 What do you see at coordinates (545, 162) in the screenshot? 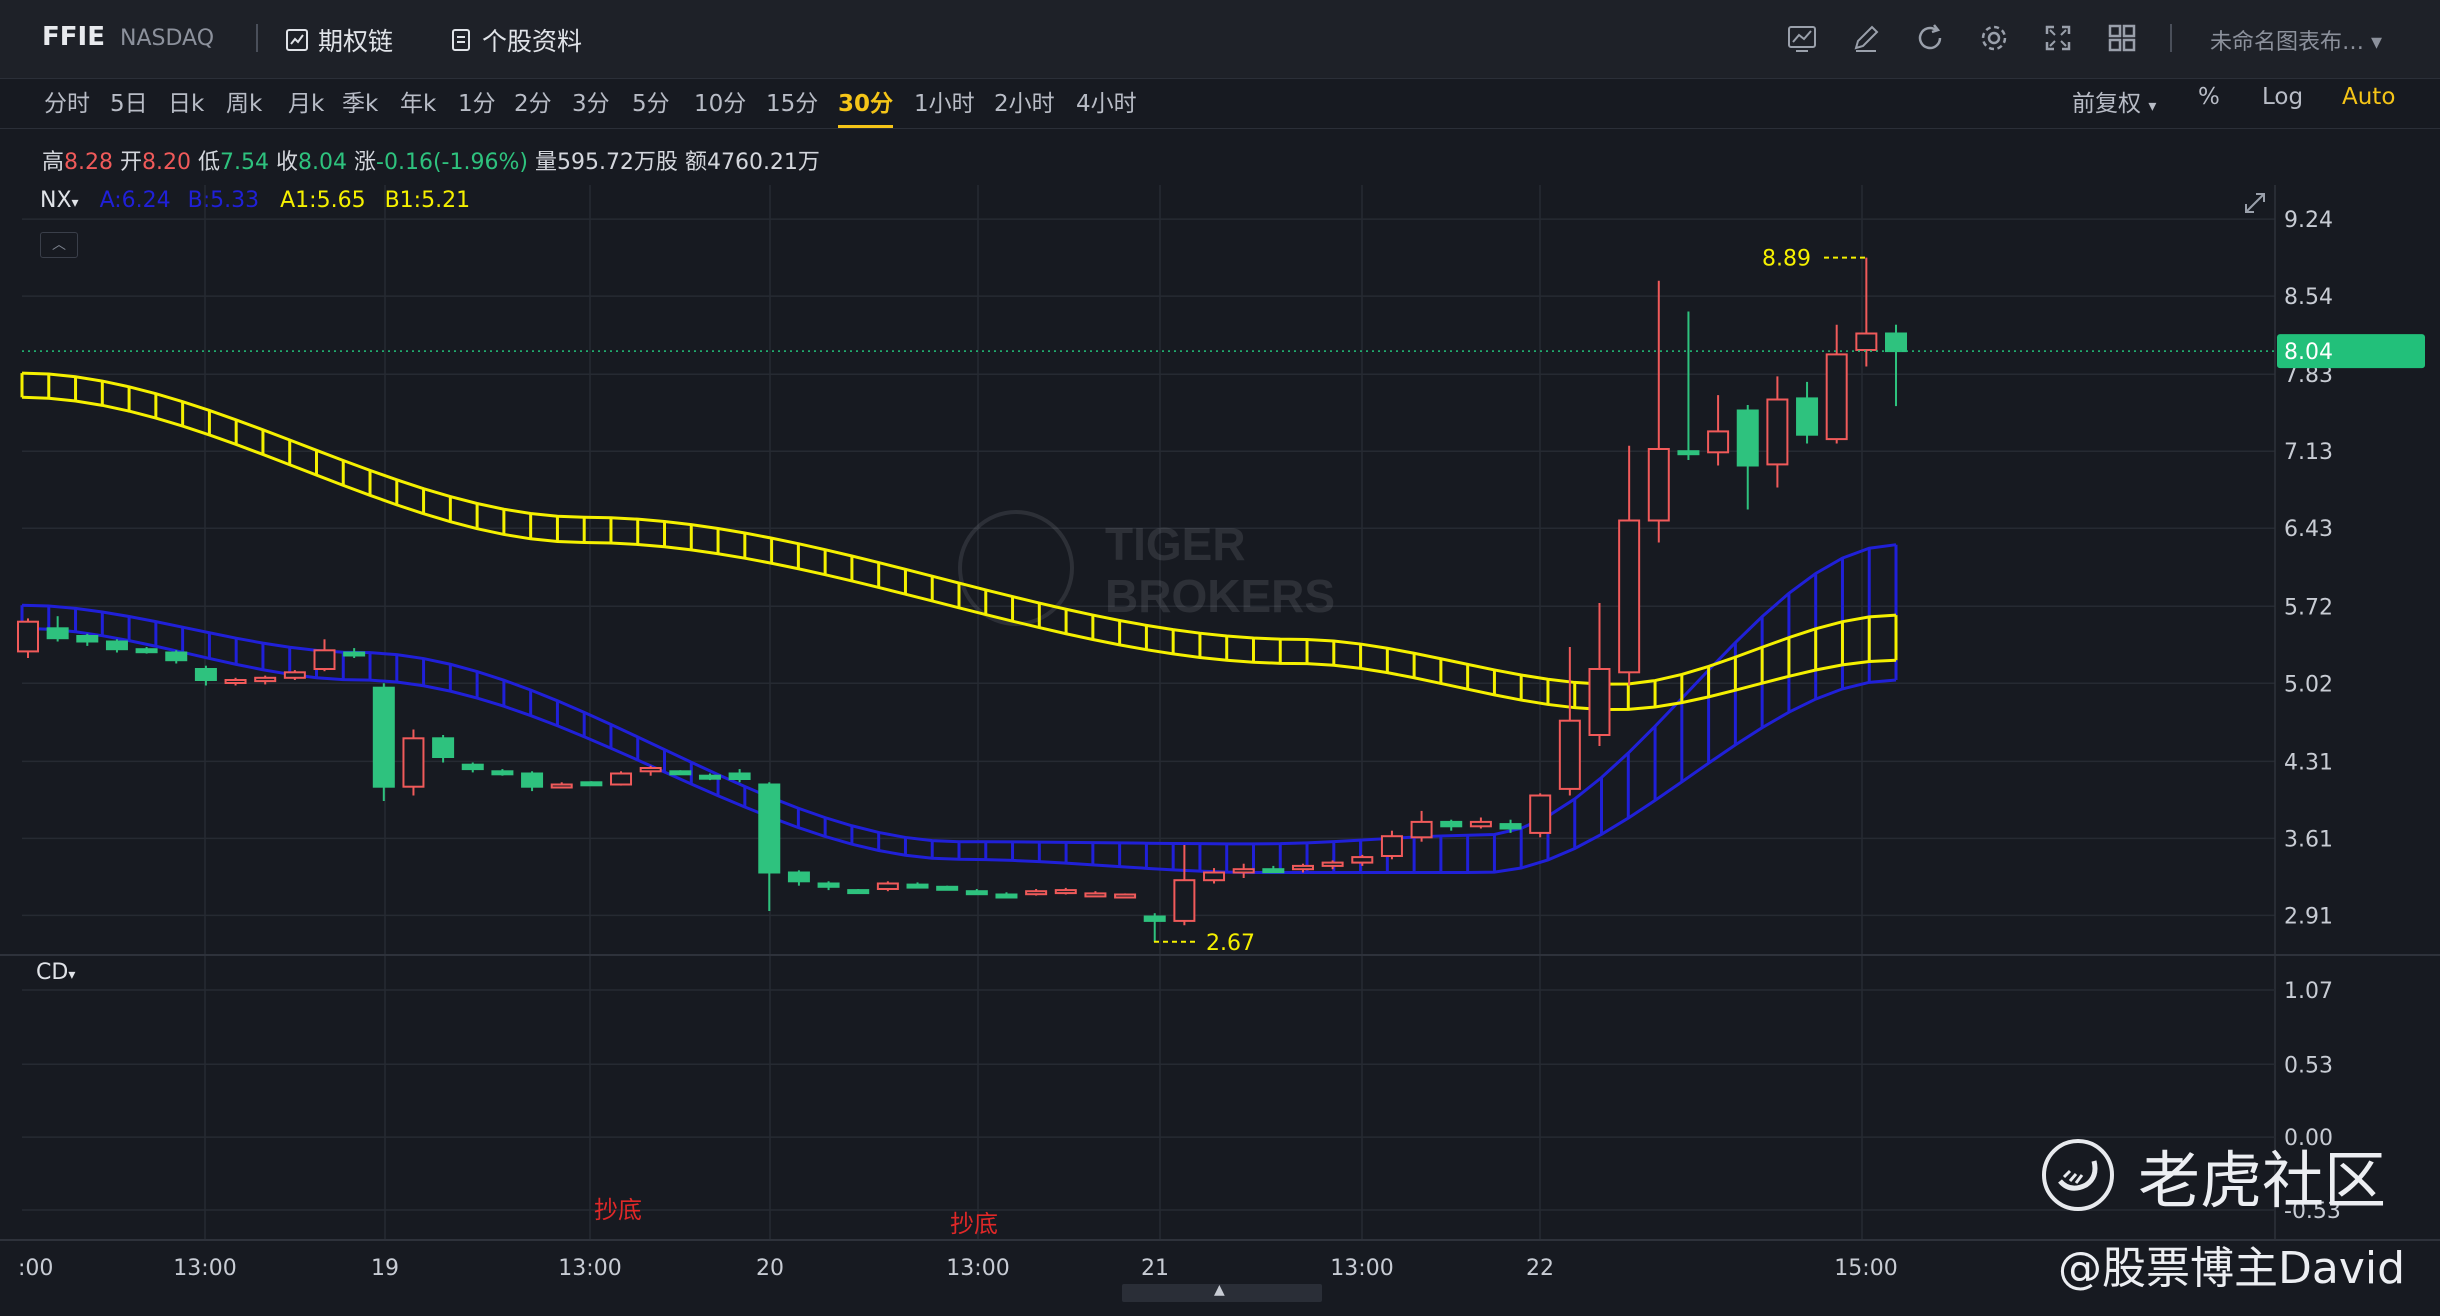
I see `volume-label: 量` at bounding box center [545, 162].